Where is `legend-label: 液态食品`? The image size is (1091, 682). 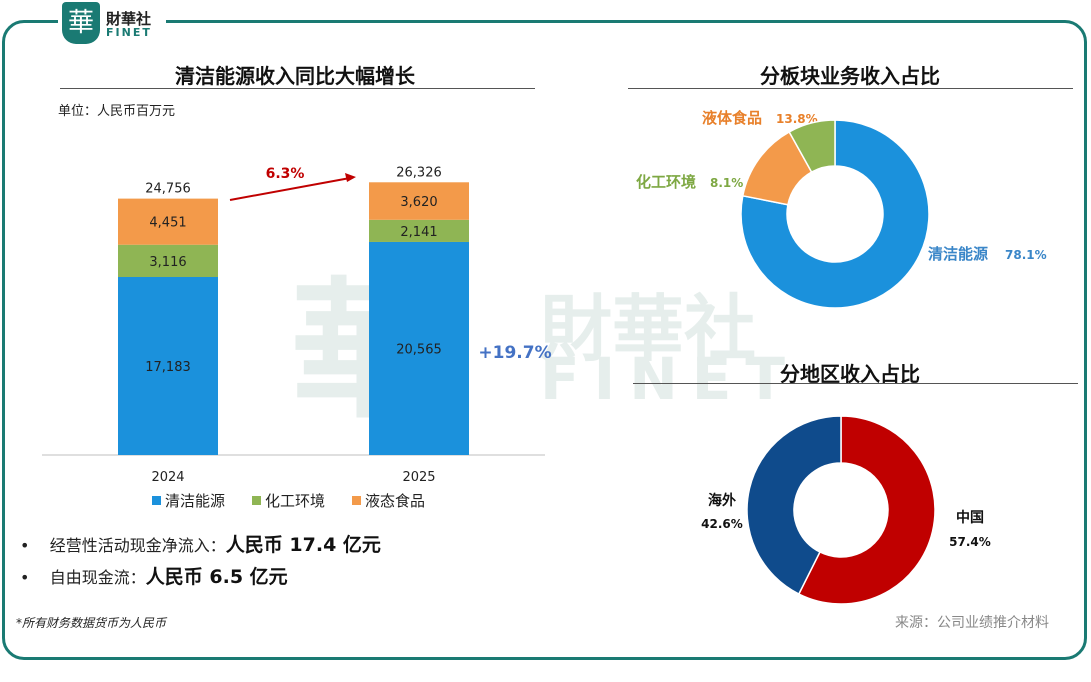 legend-label: 液态食品 is located at coordinates (395, 501).